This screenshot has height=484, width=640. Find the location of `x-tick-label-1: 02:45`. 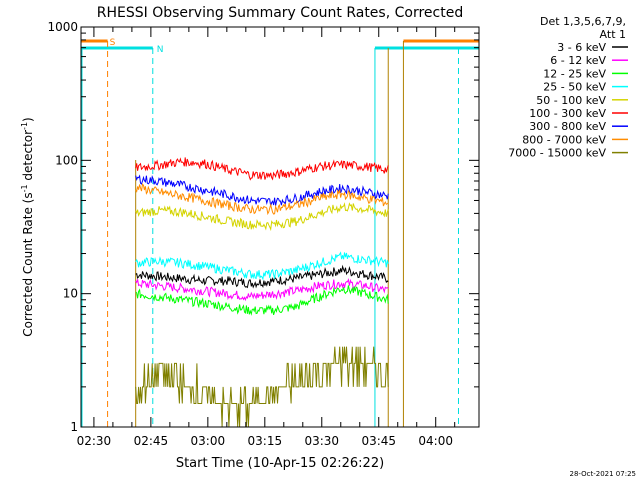

x-tick-label-1: 02:45 is located at coordinates (151, 441).